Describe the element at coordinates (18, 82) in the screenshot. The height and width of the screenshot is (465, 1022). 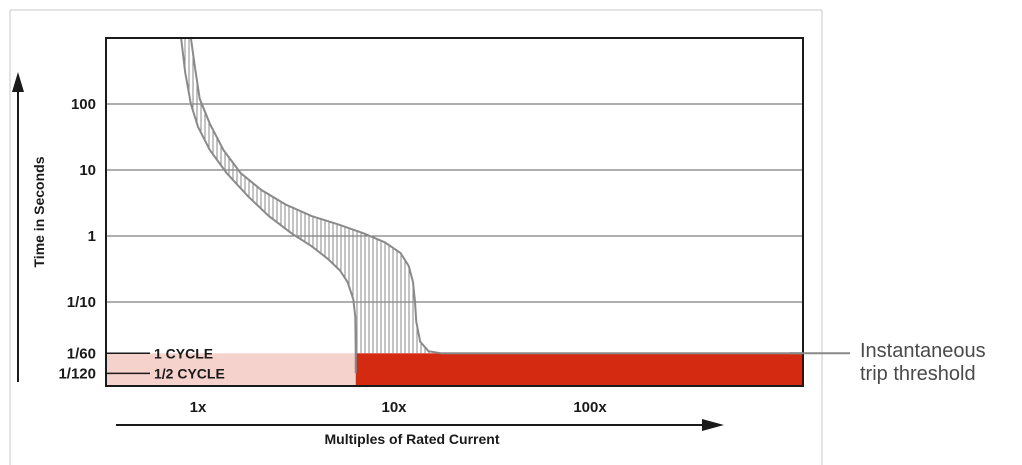
I see `y-axis-arrowhead` at that location.